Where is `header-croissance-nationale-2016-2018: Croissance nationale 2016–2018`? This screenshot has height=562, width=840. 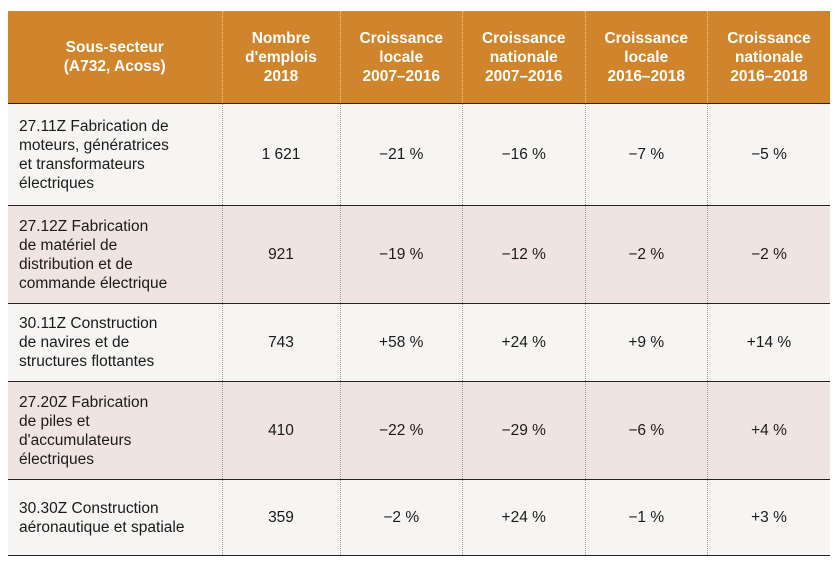 header-croissance-nationale-2016-2018: Croissance nationale 2016–2018 is located at coordinates (768, 57).